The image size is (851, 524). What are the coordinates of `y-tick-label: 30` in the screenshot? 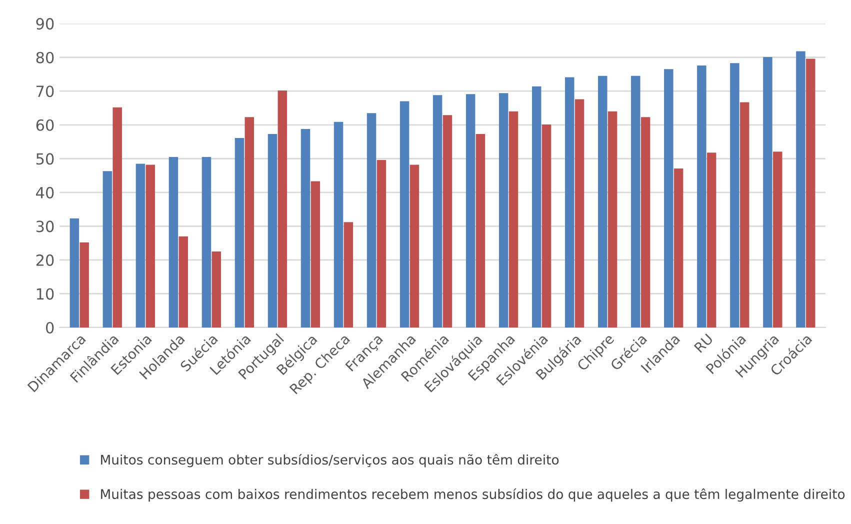 It's located at (45, 226).